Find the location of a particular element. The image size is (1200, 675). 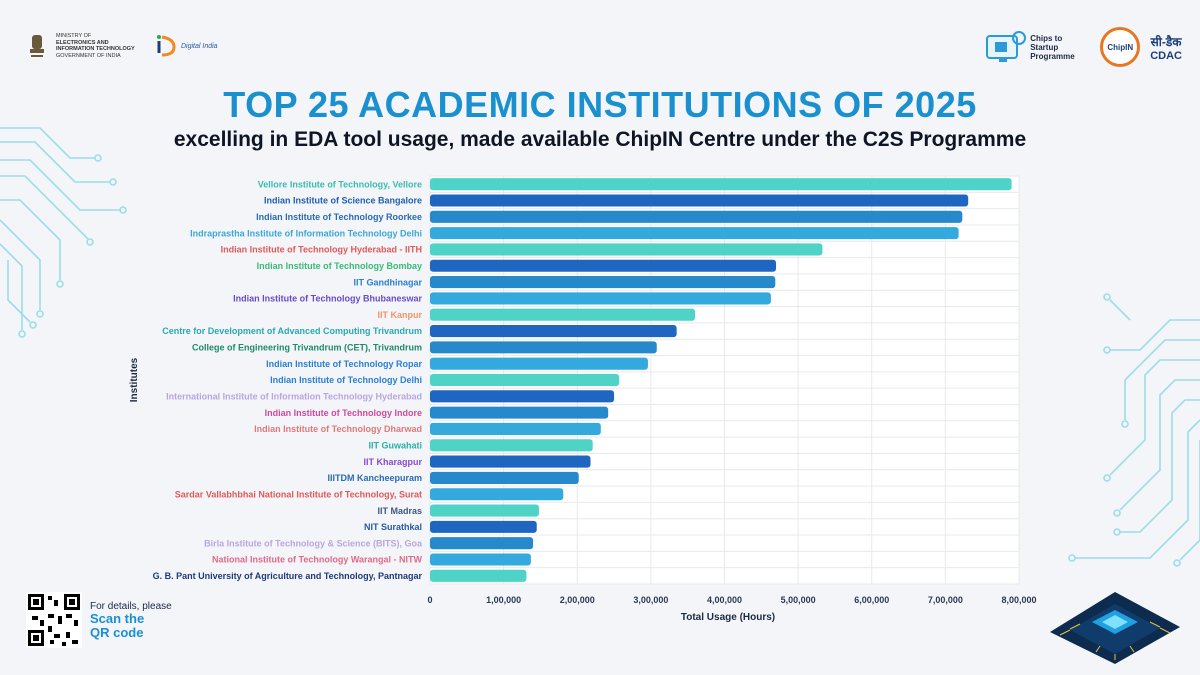

category-label: IIT Kanpur is located at coordinates (400, 315).